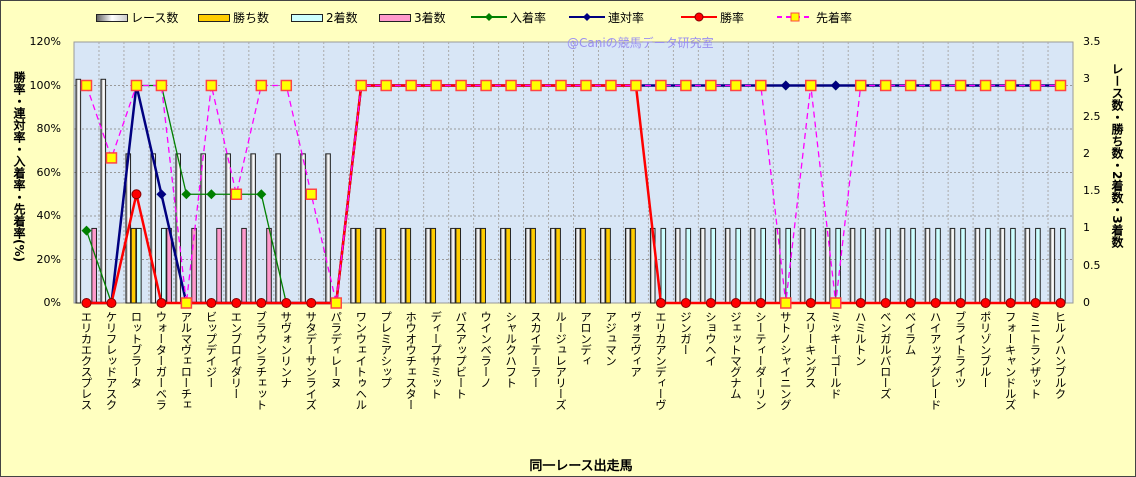  What do you see at coordinates (710, 303) in the screenshot?
I see `point-勝率-25` at bounding box center [710, 303].